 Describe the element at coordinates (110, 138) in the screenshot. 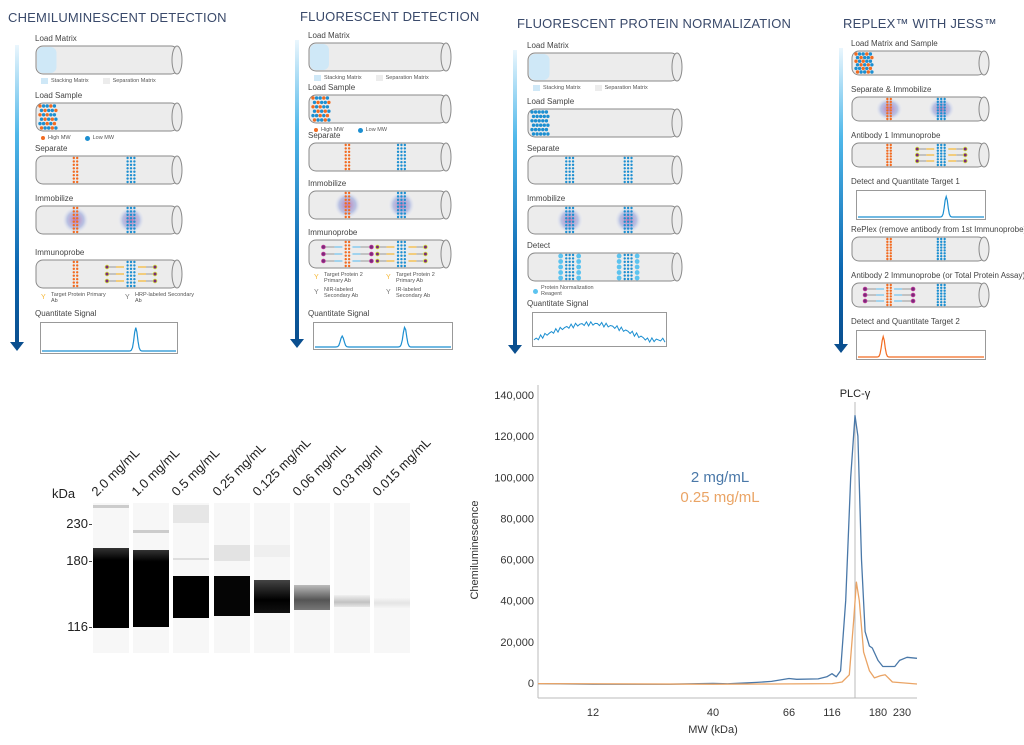

I see `step-legend: High MW Low MW` at that location.